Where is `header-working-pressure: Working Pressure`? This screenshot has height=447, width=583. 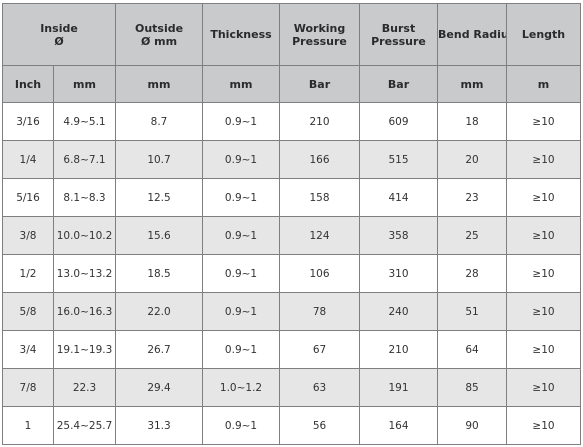 header-working-pressure: Working Pressure is located at coordinates (320, 34).